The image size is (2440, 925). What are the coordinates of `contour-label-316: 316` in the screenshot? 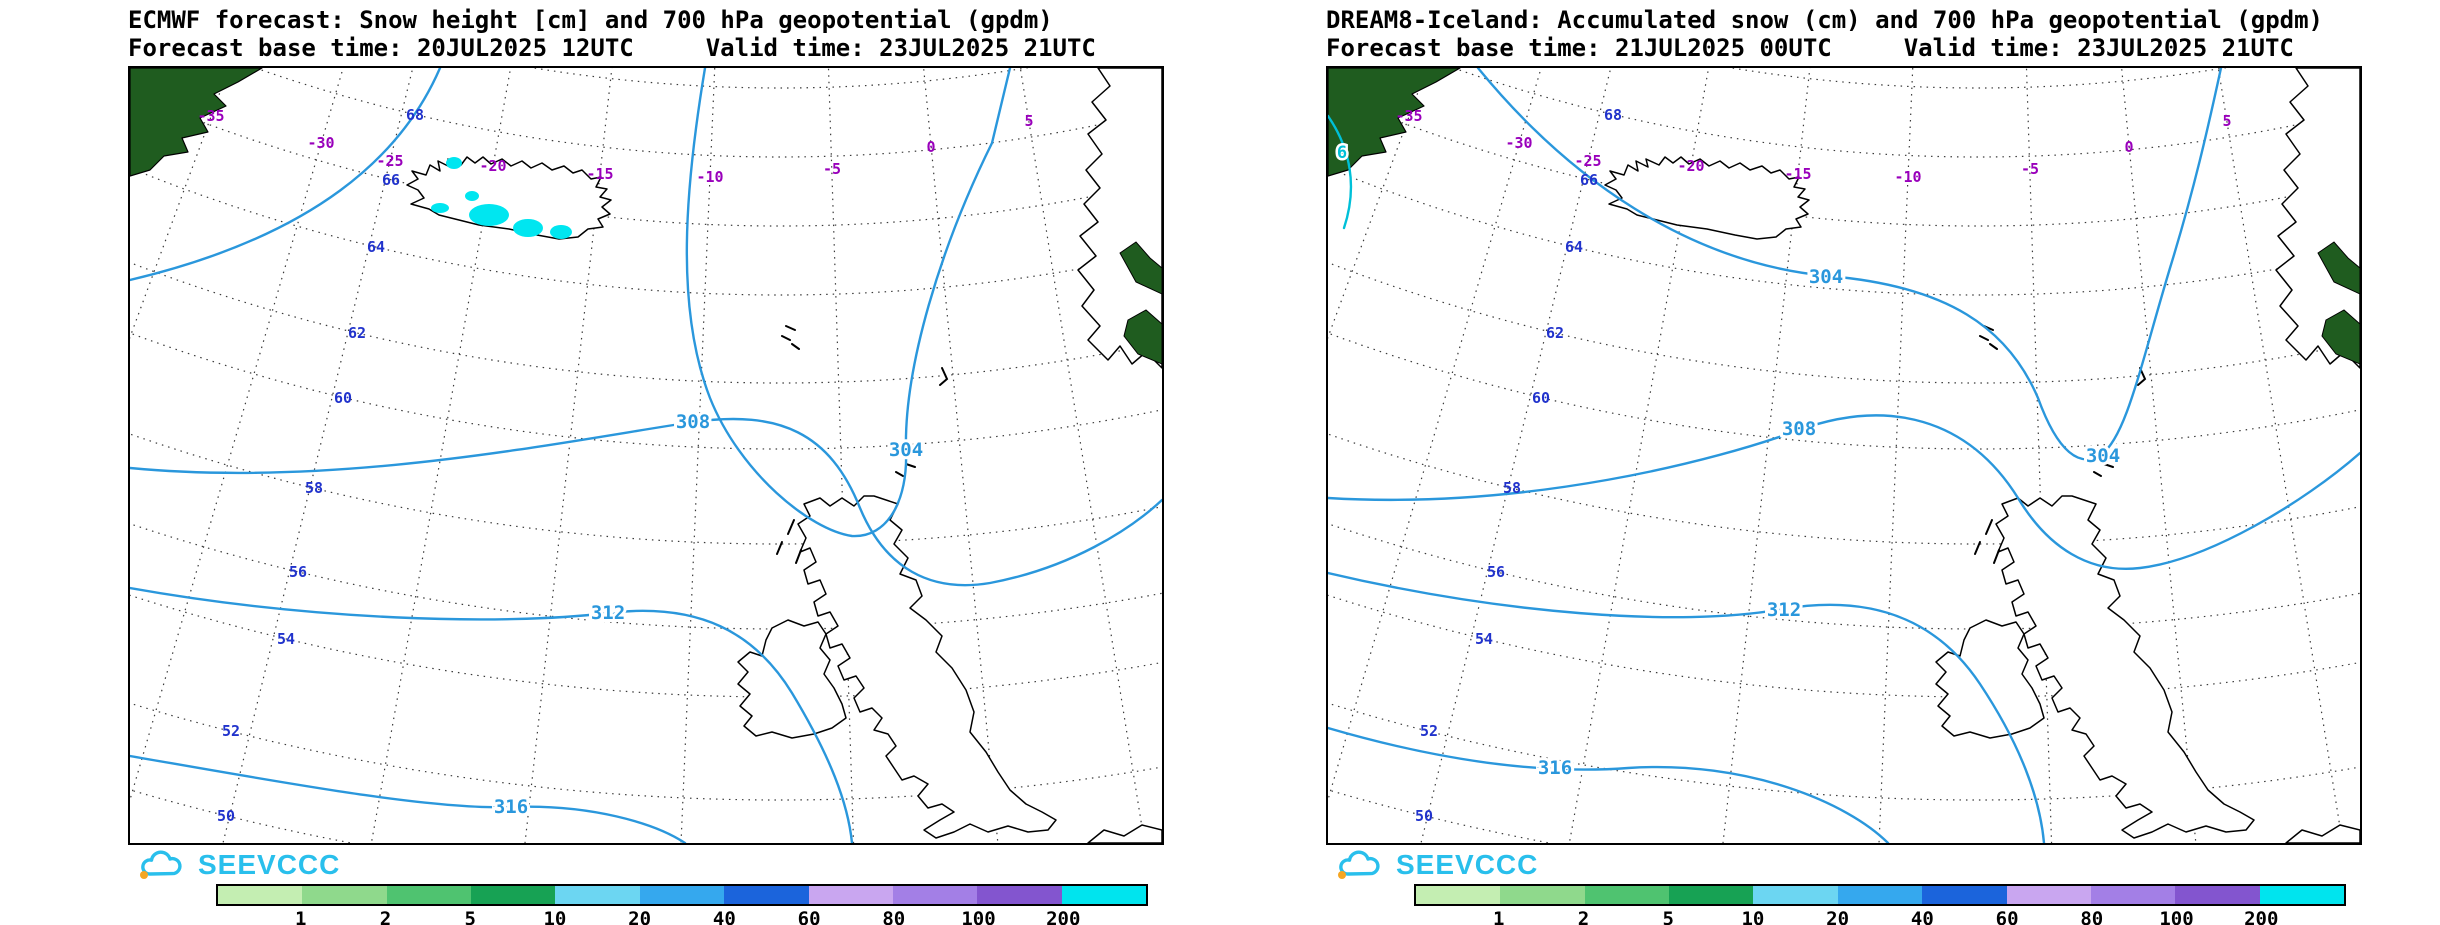 It's located at (1555, 768).